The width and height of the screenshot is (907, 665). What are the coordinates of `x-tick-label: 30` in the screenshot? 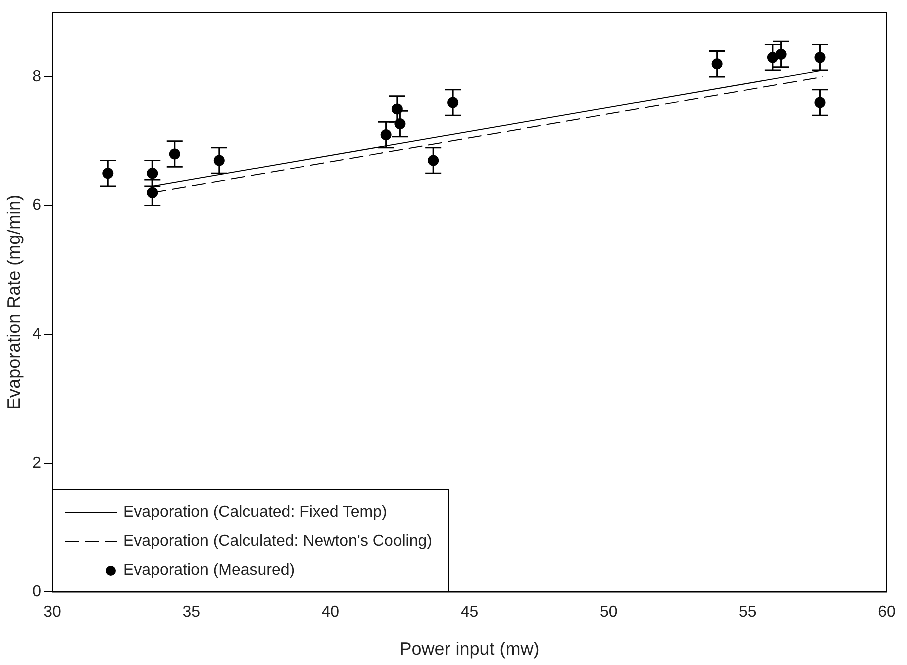 It's located at (53, 613).